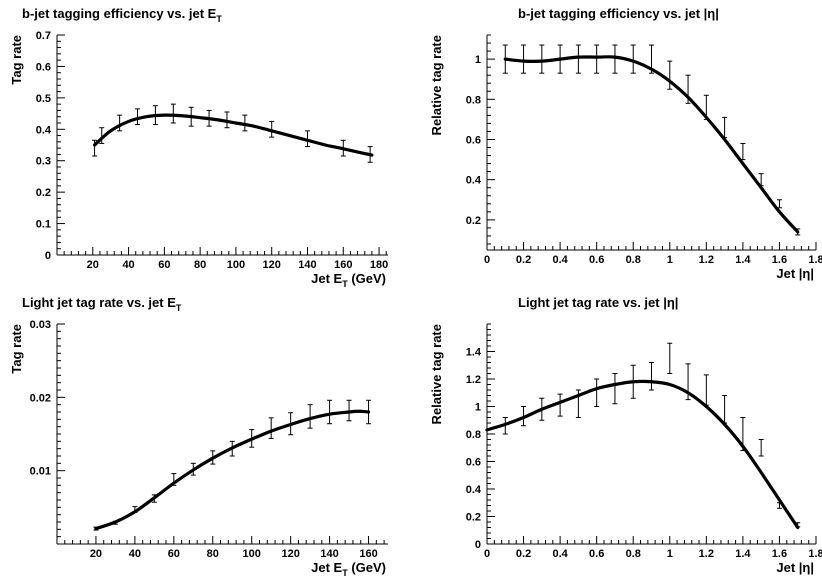 The height and width of the screenshot is (578, 822). Describe the element at coordinates (478, 545) in the screenshot. I see `y-tick-label: 0` at that location.